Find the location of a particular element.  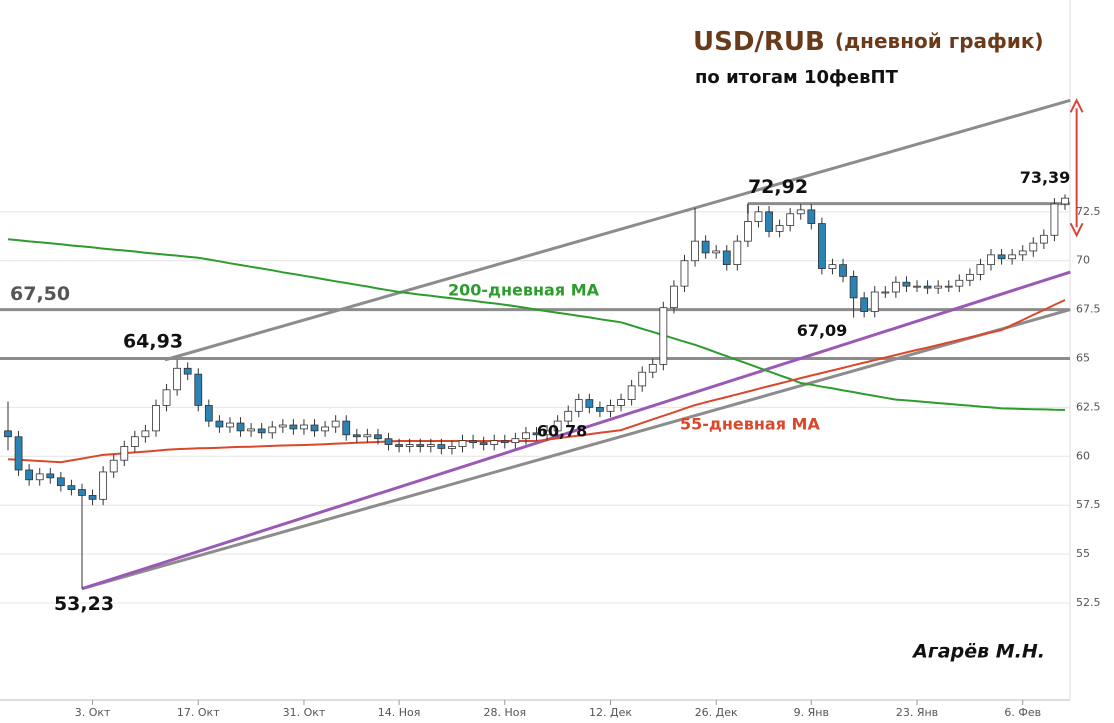

point-label: 72,92 is located at coordinates (778, 187).